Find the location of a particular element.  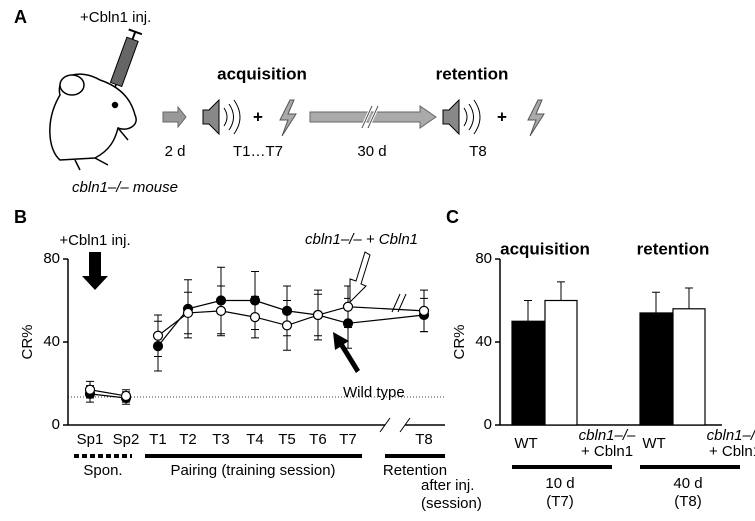

break is located at coordinates (370, 117).